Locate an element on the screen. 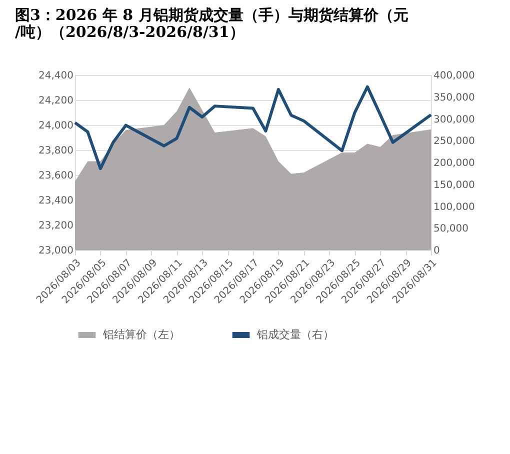 The width and height of the screenshot is (510, 454). y2-tick-label: 150,000 is located at coordinates (454, 185).